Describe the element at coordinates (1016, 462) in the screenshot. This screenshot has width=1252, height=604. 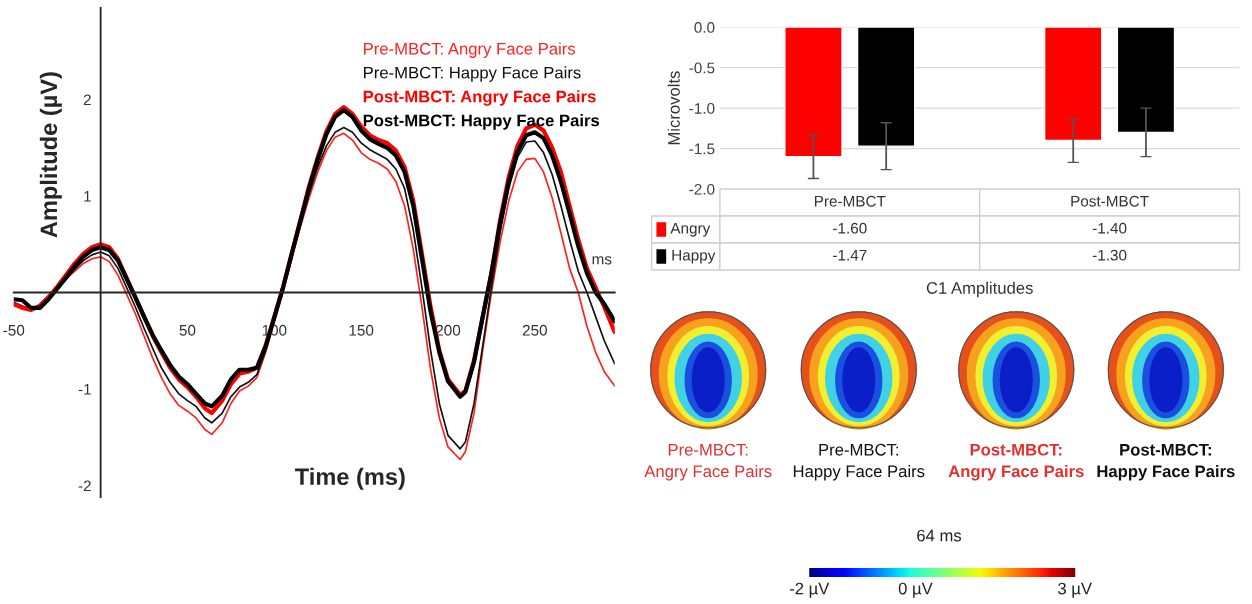
I see `text: Post-MBCT: Angry Face Pairs` at that location.